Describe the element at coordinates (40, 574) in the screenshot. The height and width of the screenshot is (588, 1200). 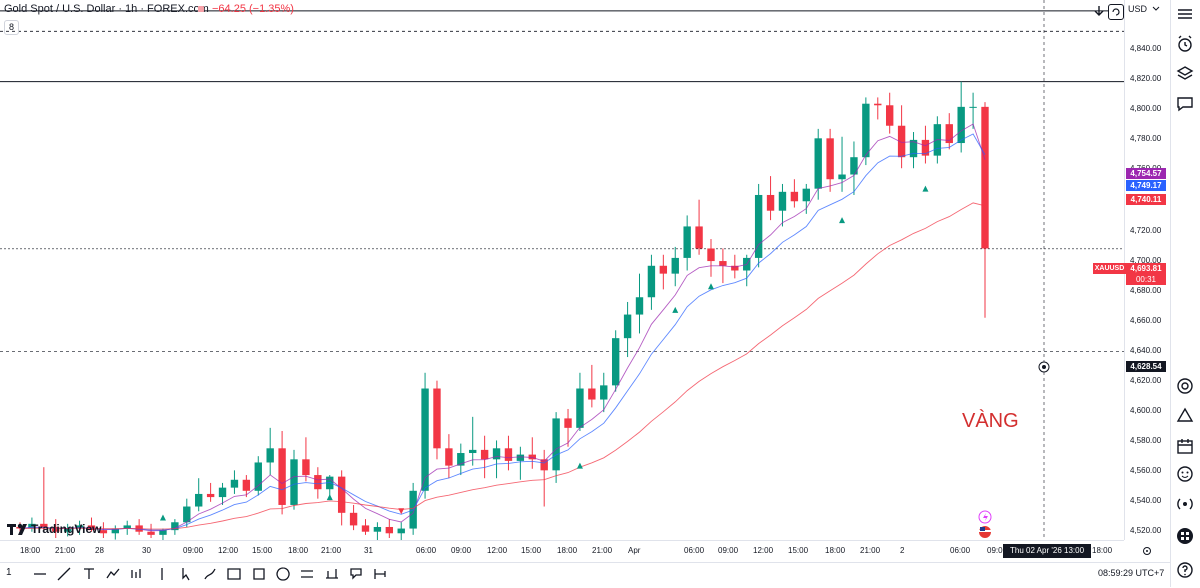
I see `minus-line-icon` at that location.